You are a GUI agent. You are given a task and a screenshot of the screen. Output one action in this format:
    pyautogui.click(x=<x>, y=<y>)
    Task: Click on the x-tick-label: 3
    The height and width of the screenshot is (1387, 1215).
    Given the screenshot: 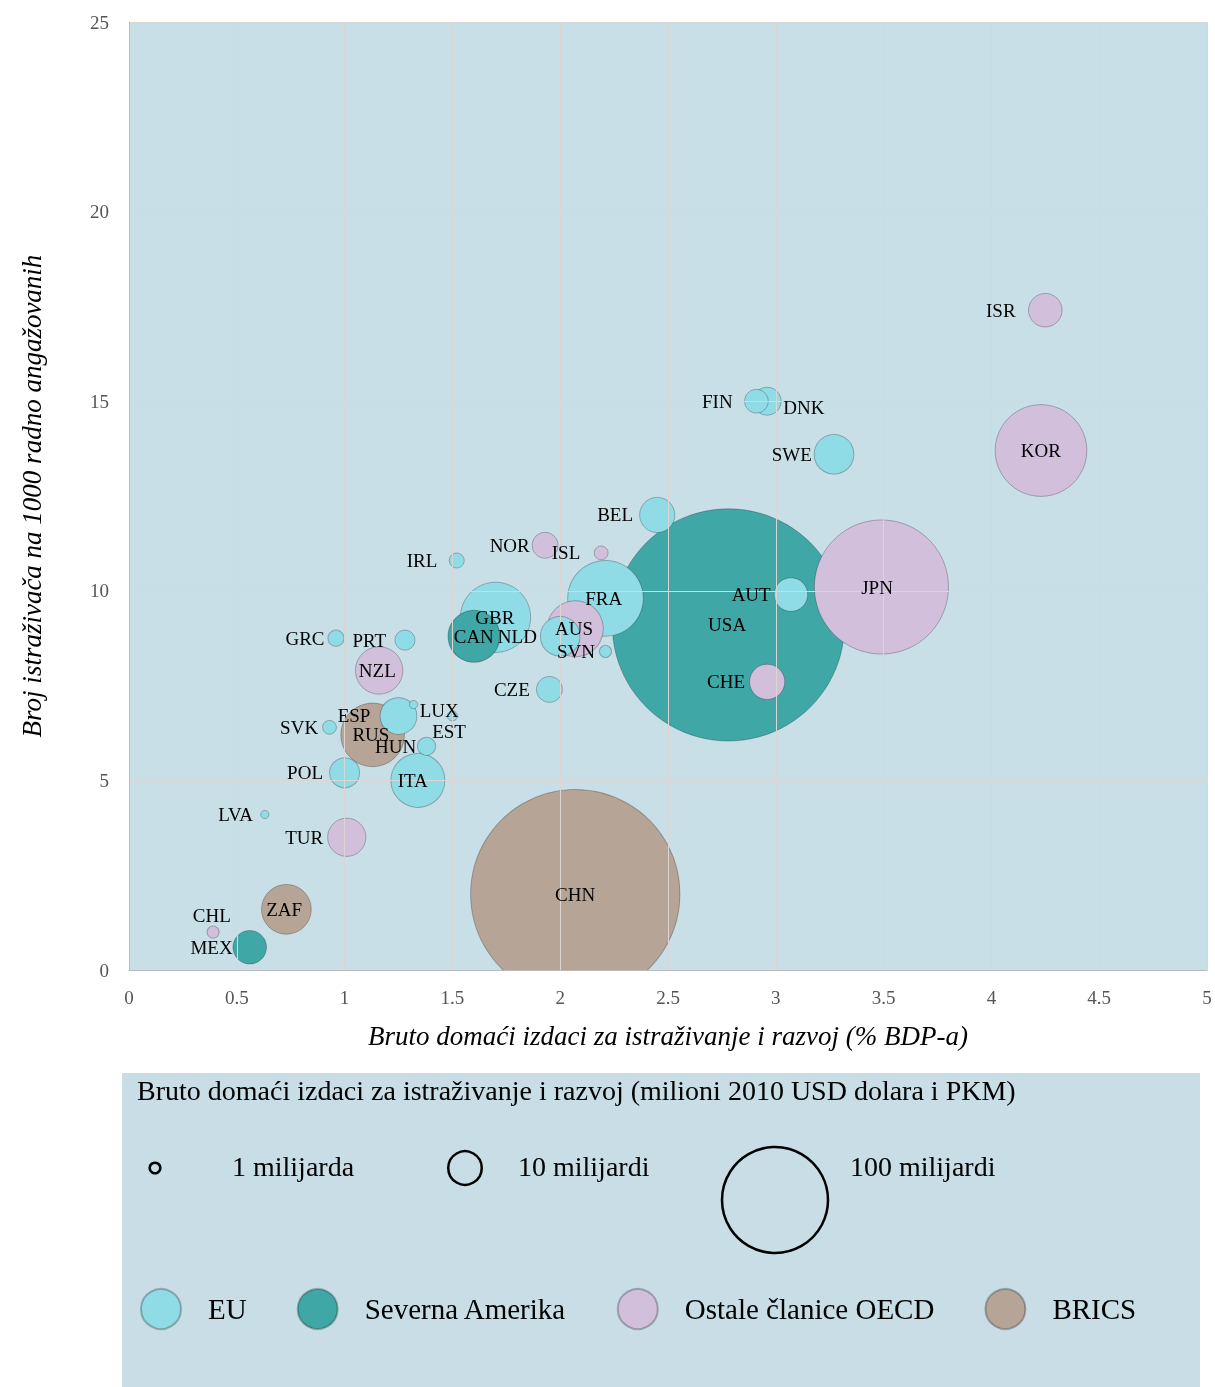 What is the action you would take?
    pyautogui.click(x=776, y=997)
    